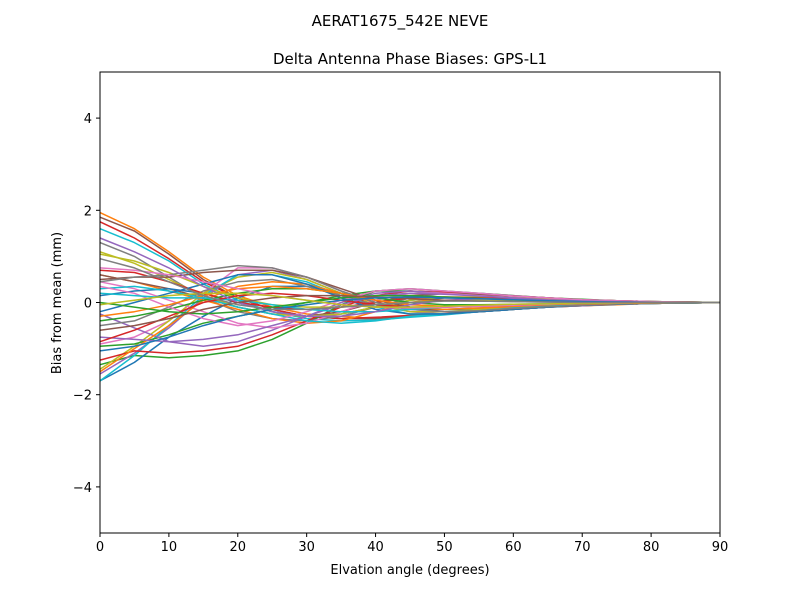 This screenshot has width=800, height=600. What do you see at coordinates (720, 547) in the screenshot?
I see `x-tick-label: 90` at bounding box center [720, 547].